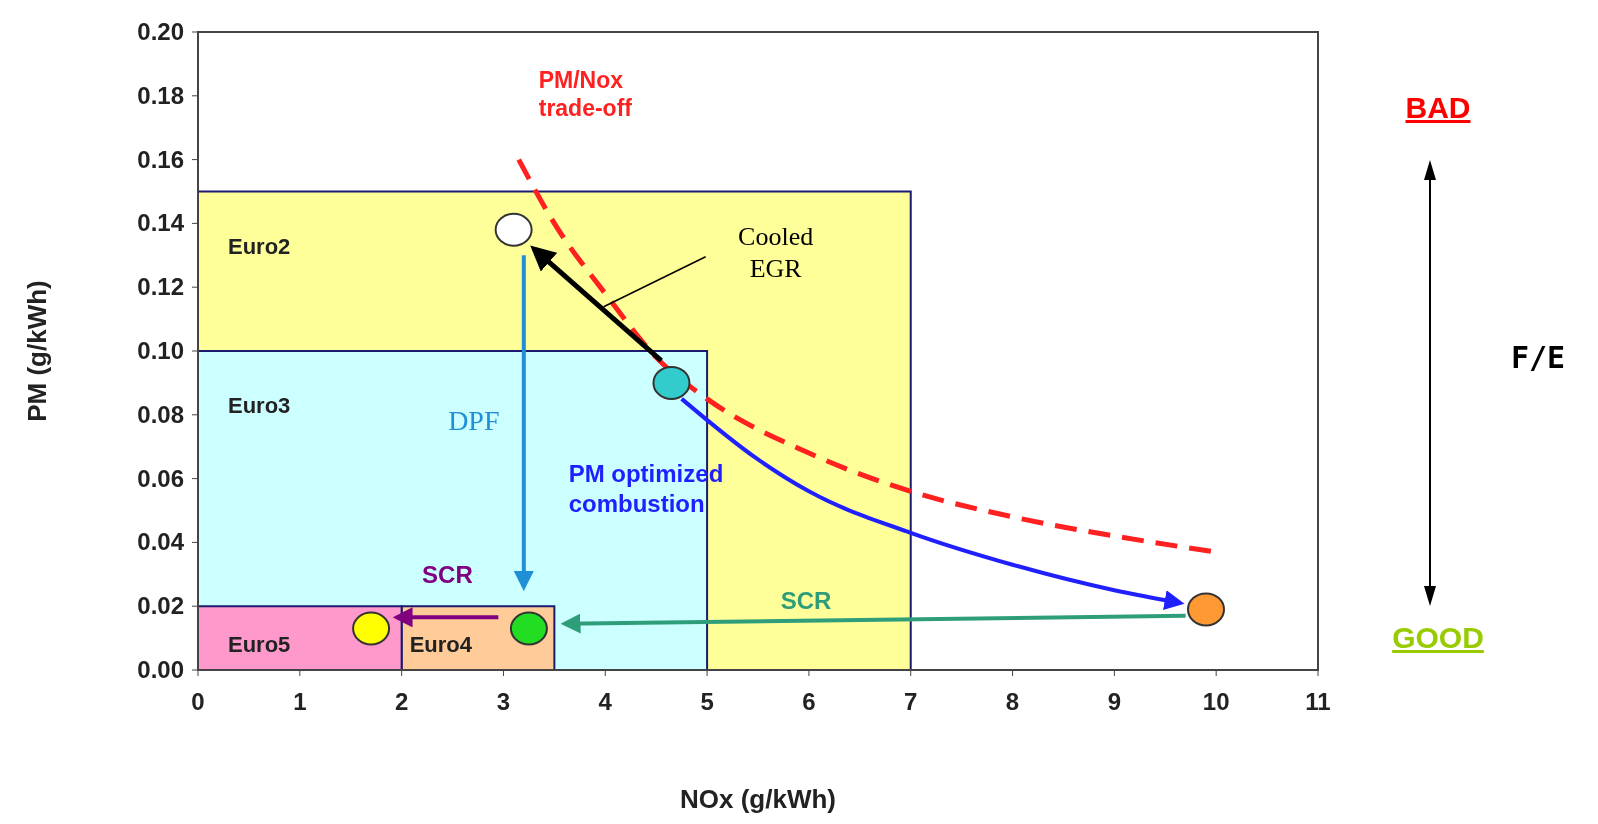 The height and width of the screenshot is (824, 1598). I want to click on series-label: Euro3, so click(259, 405).